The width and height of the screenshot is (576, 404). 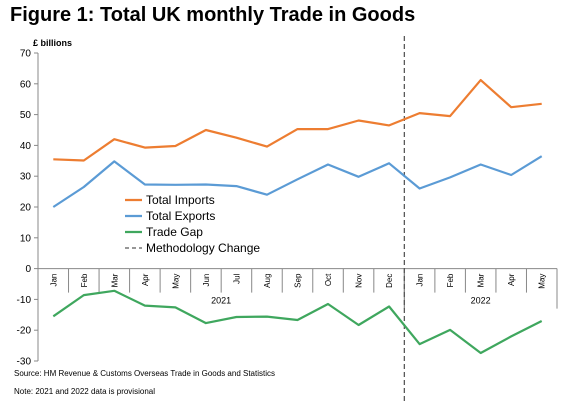 I want to click on y-tick-label: 70, so click(x=26, y=54).